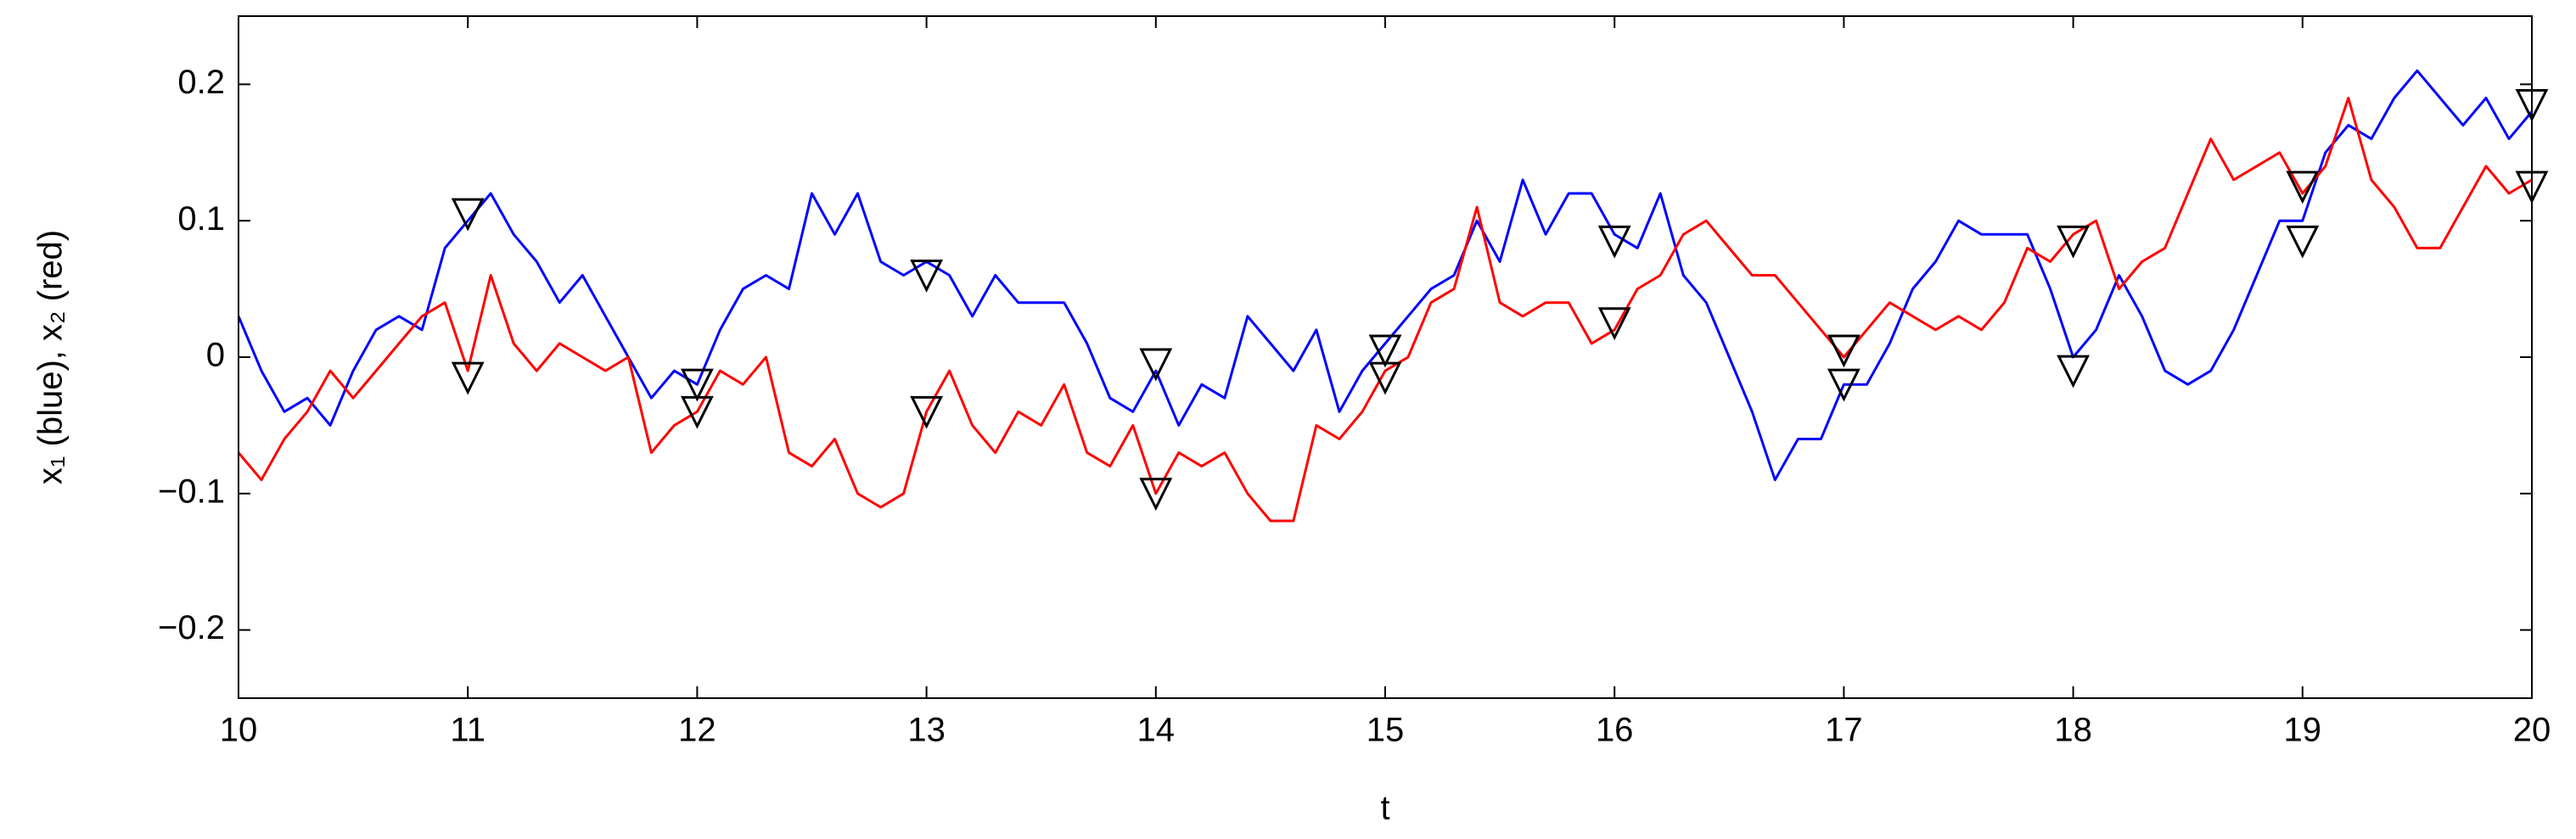 The width and height of the screenshot is (2576, 839). Describe the element at coordinates (697, 730) in the screenshot. I see `x-tick-label: 12` at that location.